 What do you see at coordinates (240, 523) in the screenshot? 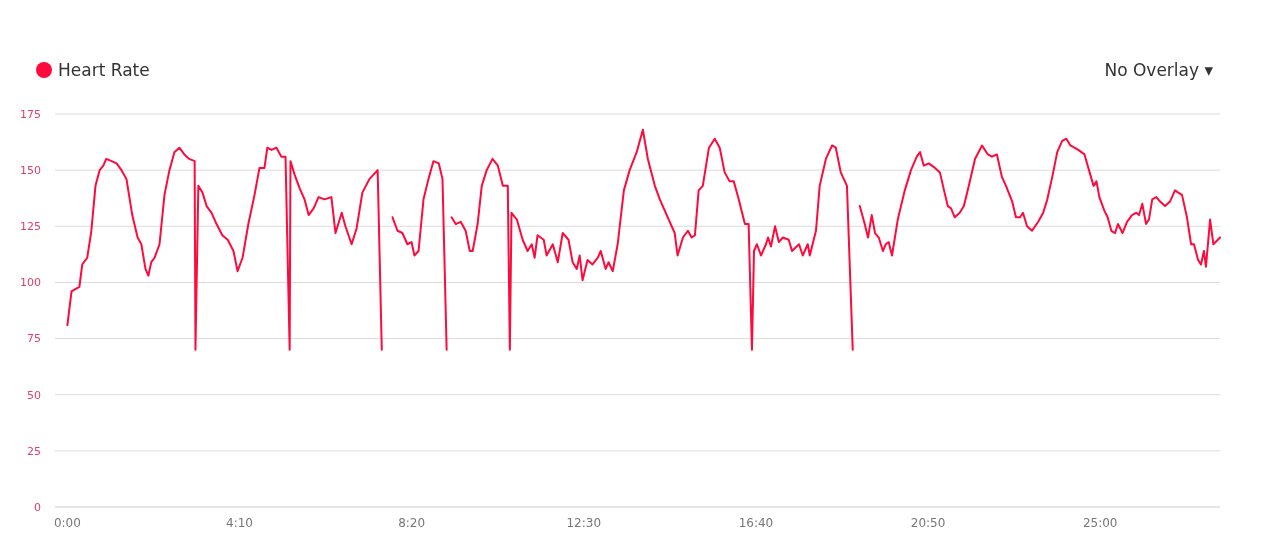
I see `x-tick-label: 4:10` at bounding box center [240, 523].